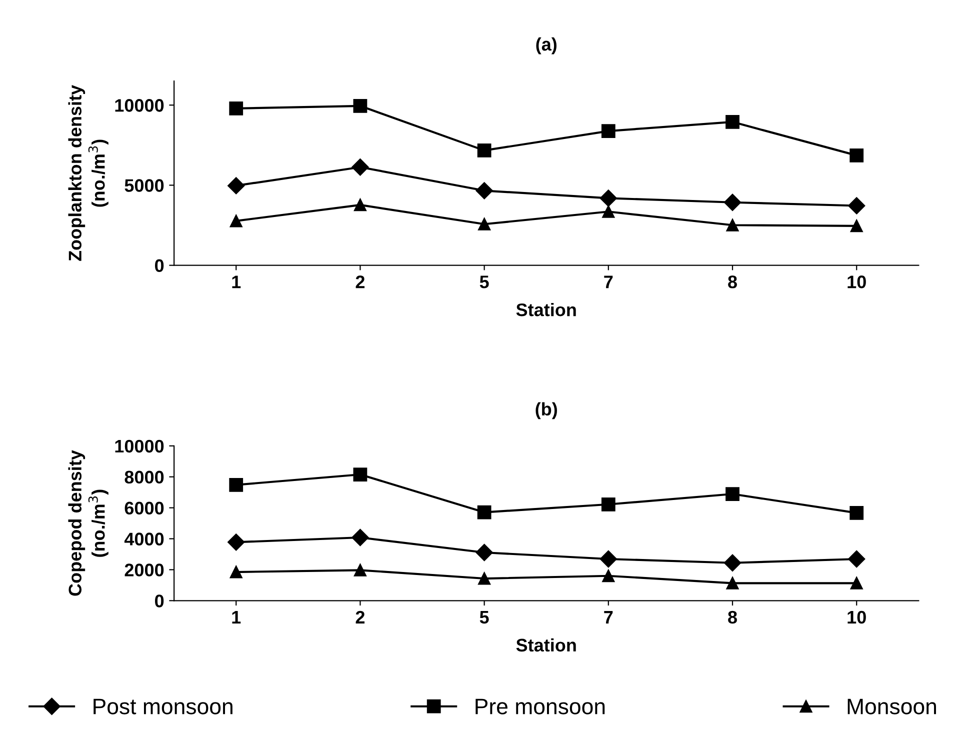 The image size is (967, 737). Describe the element at coordinates (546, 45) in the screenshot. I see `chart-title: (a)` at that location.